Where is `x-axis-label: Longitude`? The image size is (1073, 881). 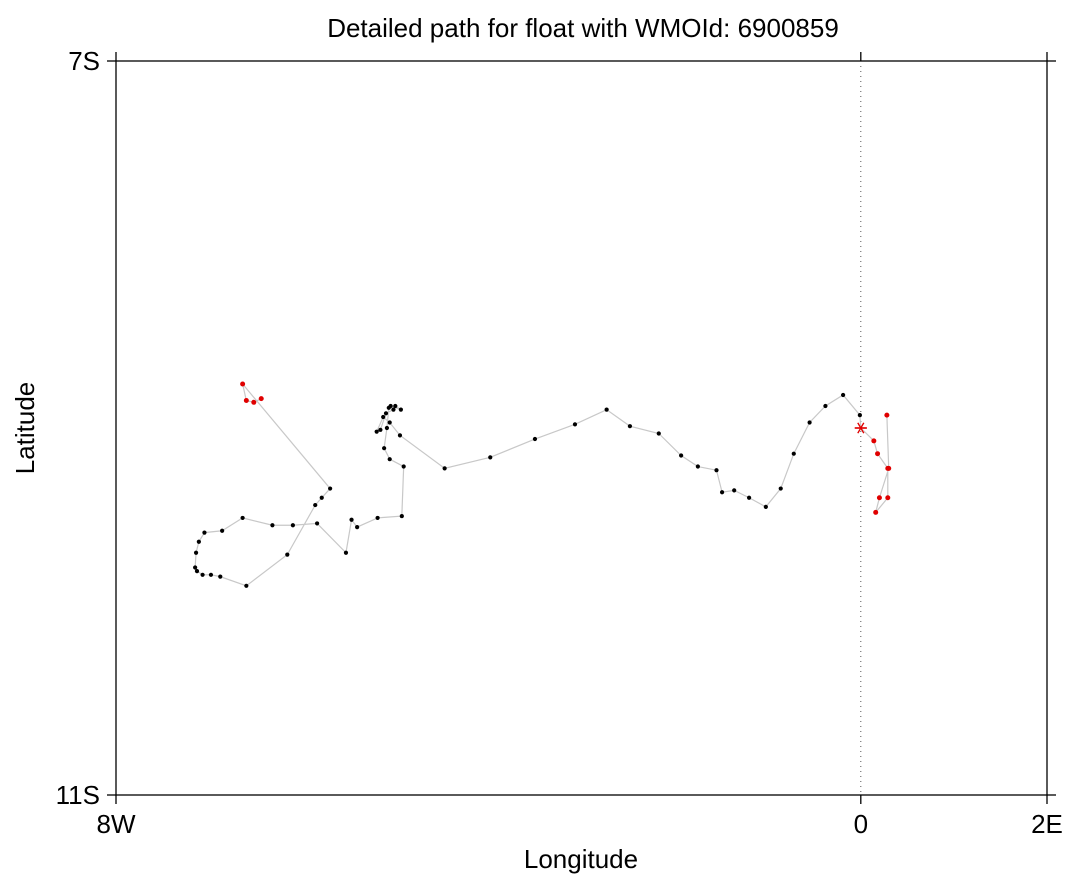 x-axis-label: Longitude is located at coordinates (581, 859).